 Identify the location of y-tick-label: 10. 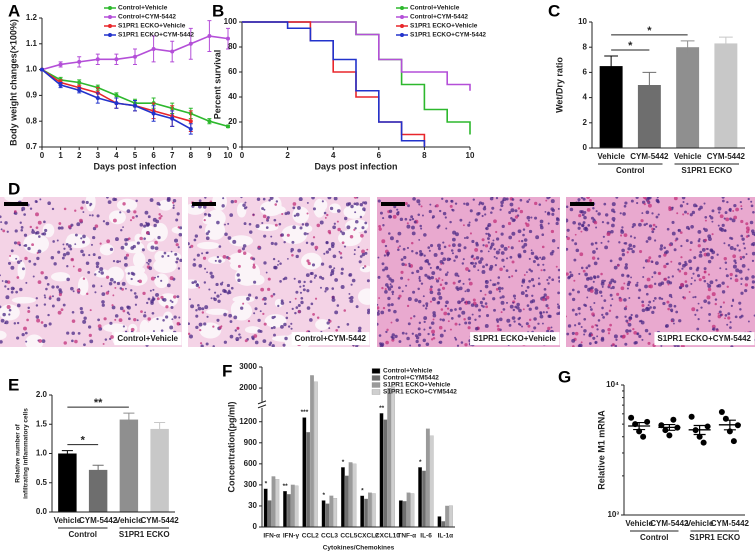
(582, 21).